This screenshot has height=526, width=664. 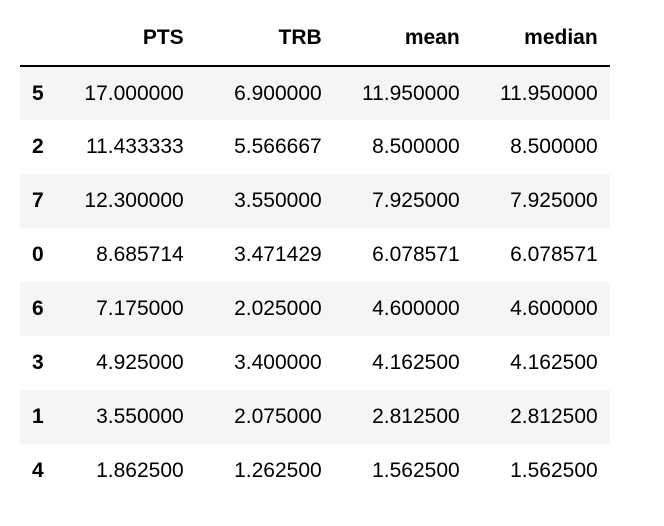 What do you see at coordinates (416, 362) in the screenshot?
I see `cell-mean: 4.162500` at bounding box center [416, 362].